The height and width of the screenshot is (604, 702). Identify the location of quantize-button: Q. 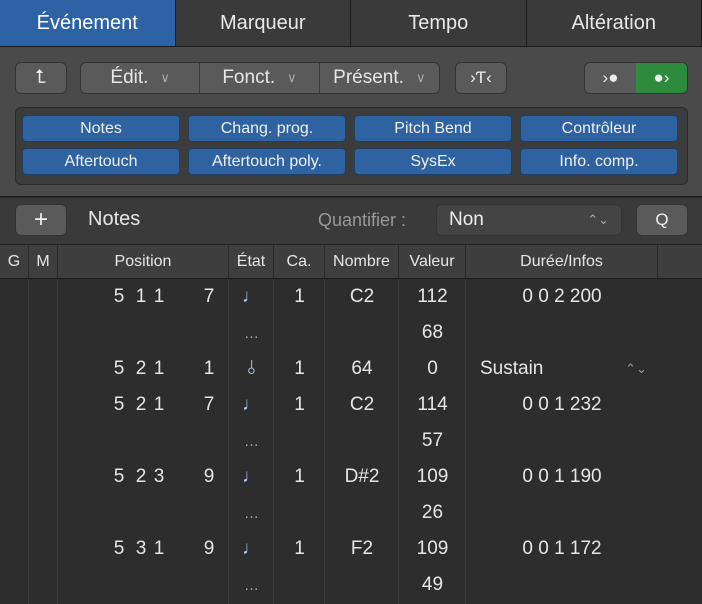
(662, 220).